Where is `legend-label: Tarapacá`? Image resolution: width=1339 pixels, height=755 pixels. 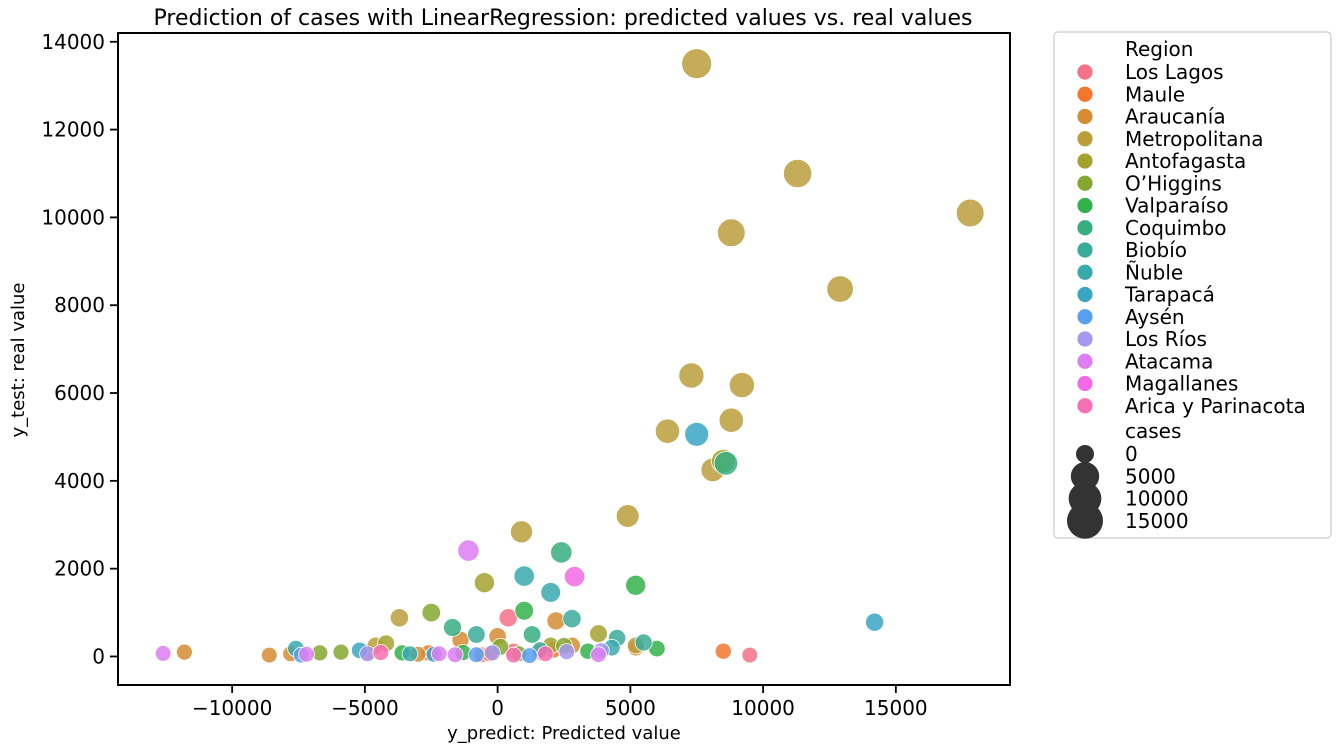 legend-label: Tarapacá is located at coordinates (1169, 295).